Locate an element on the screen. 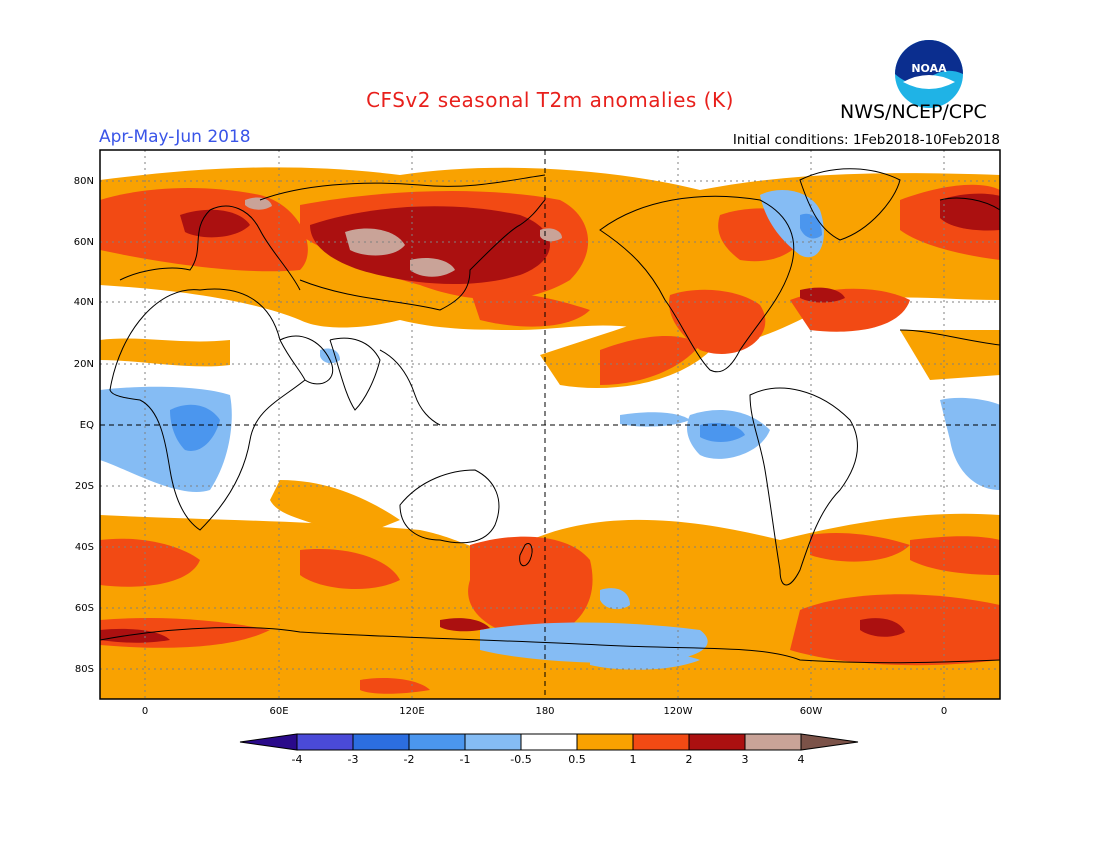 Image resolution: width=1100 pixels, height=850 pixels. colorbar-tick: 0.5 is located at coordinates (577, 759).